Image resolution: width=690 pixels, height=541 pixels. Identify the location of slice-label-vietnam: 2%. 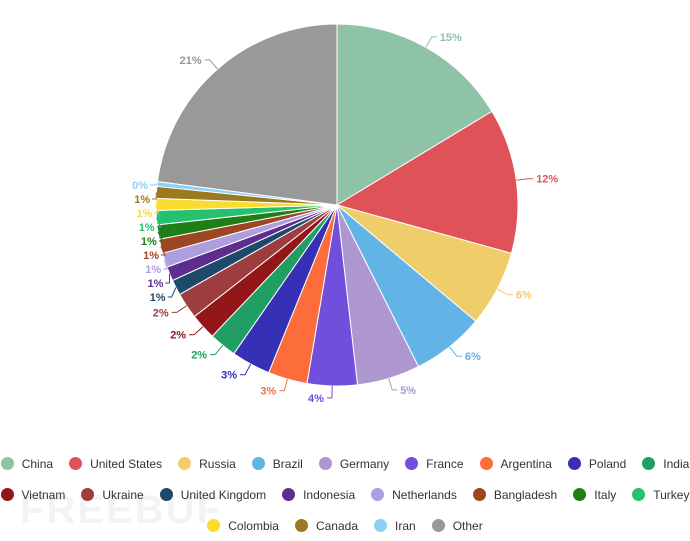
(178, 336).